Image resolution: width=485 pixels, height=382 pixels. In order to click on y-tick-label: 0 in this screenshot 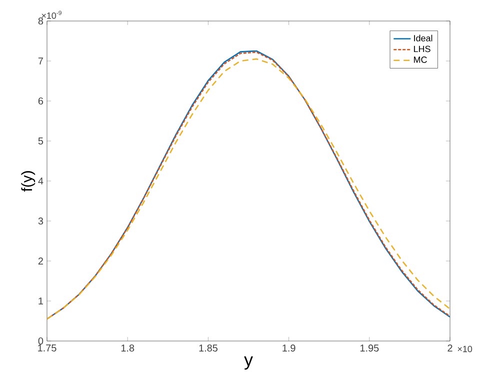, I will do `click(41, 341)`.